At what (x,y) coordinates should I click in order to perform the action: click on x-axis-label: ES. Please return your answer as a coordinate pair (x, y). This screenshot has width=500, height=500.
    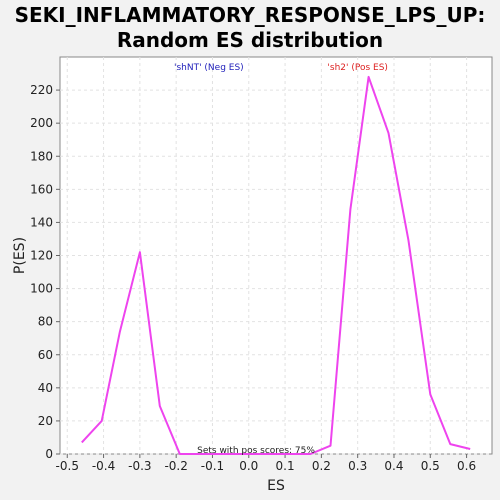
    Looking at the image, I should click on (276, 486).